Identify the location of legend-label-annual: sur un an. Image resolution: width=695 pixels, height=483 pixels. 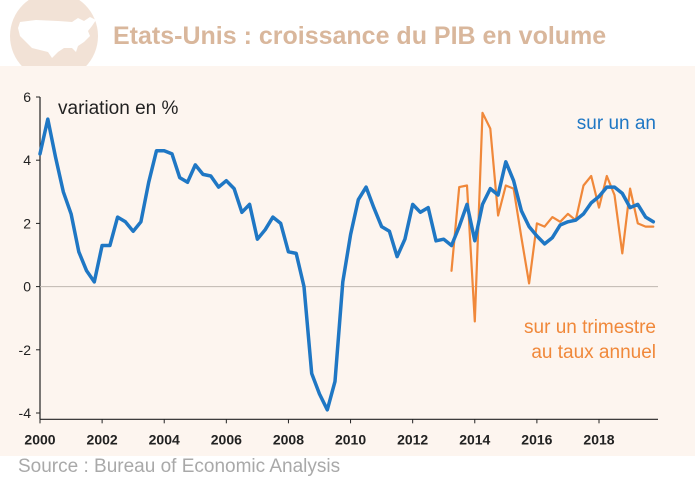
(616, 123).